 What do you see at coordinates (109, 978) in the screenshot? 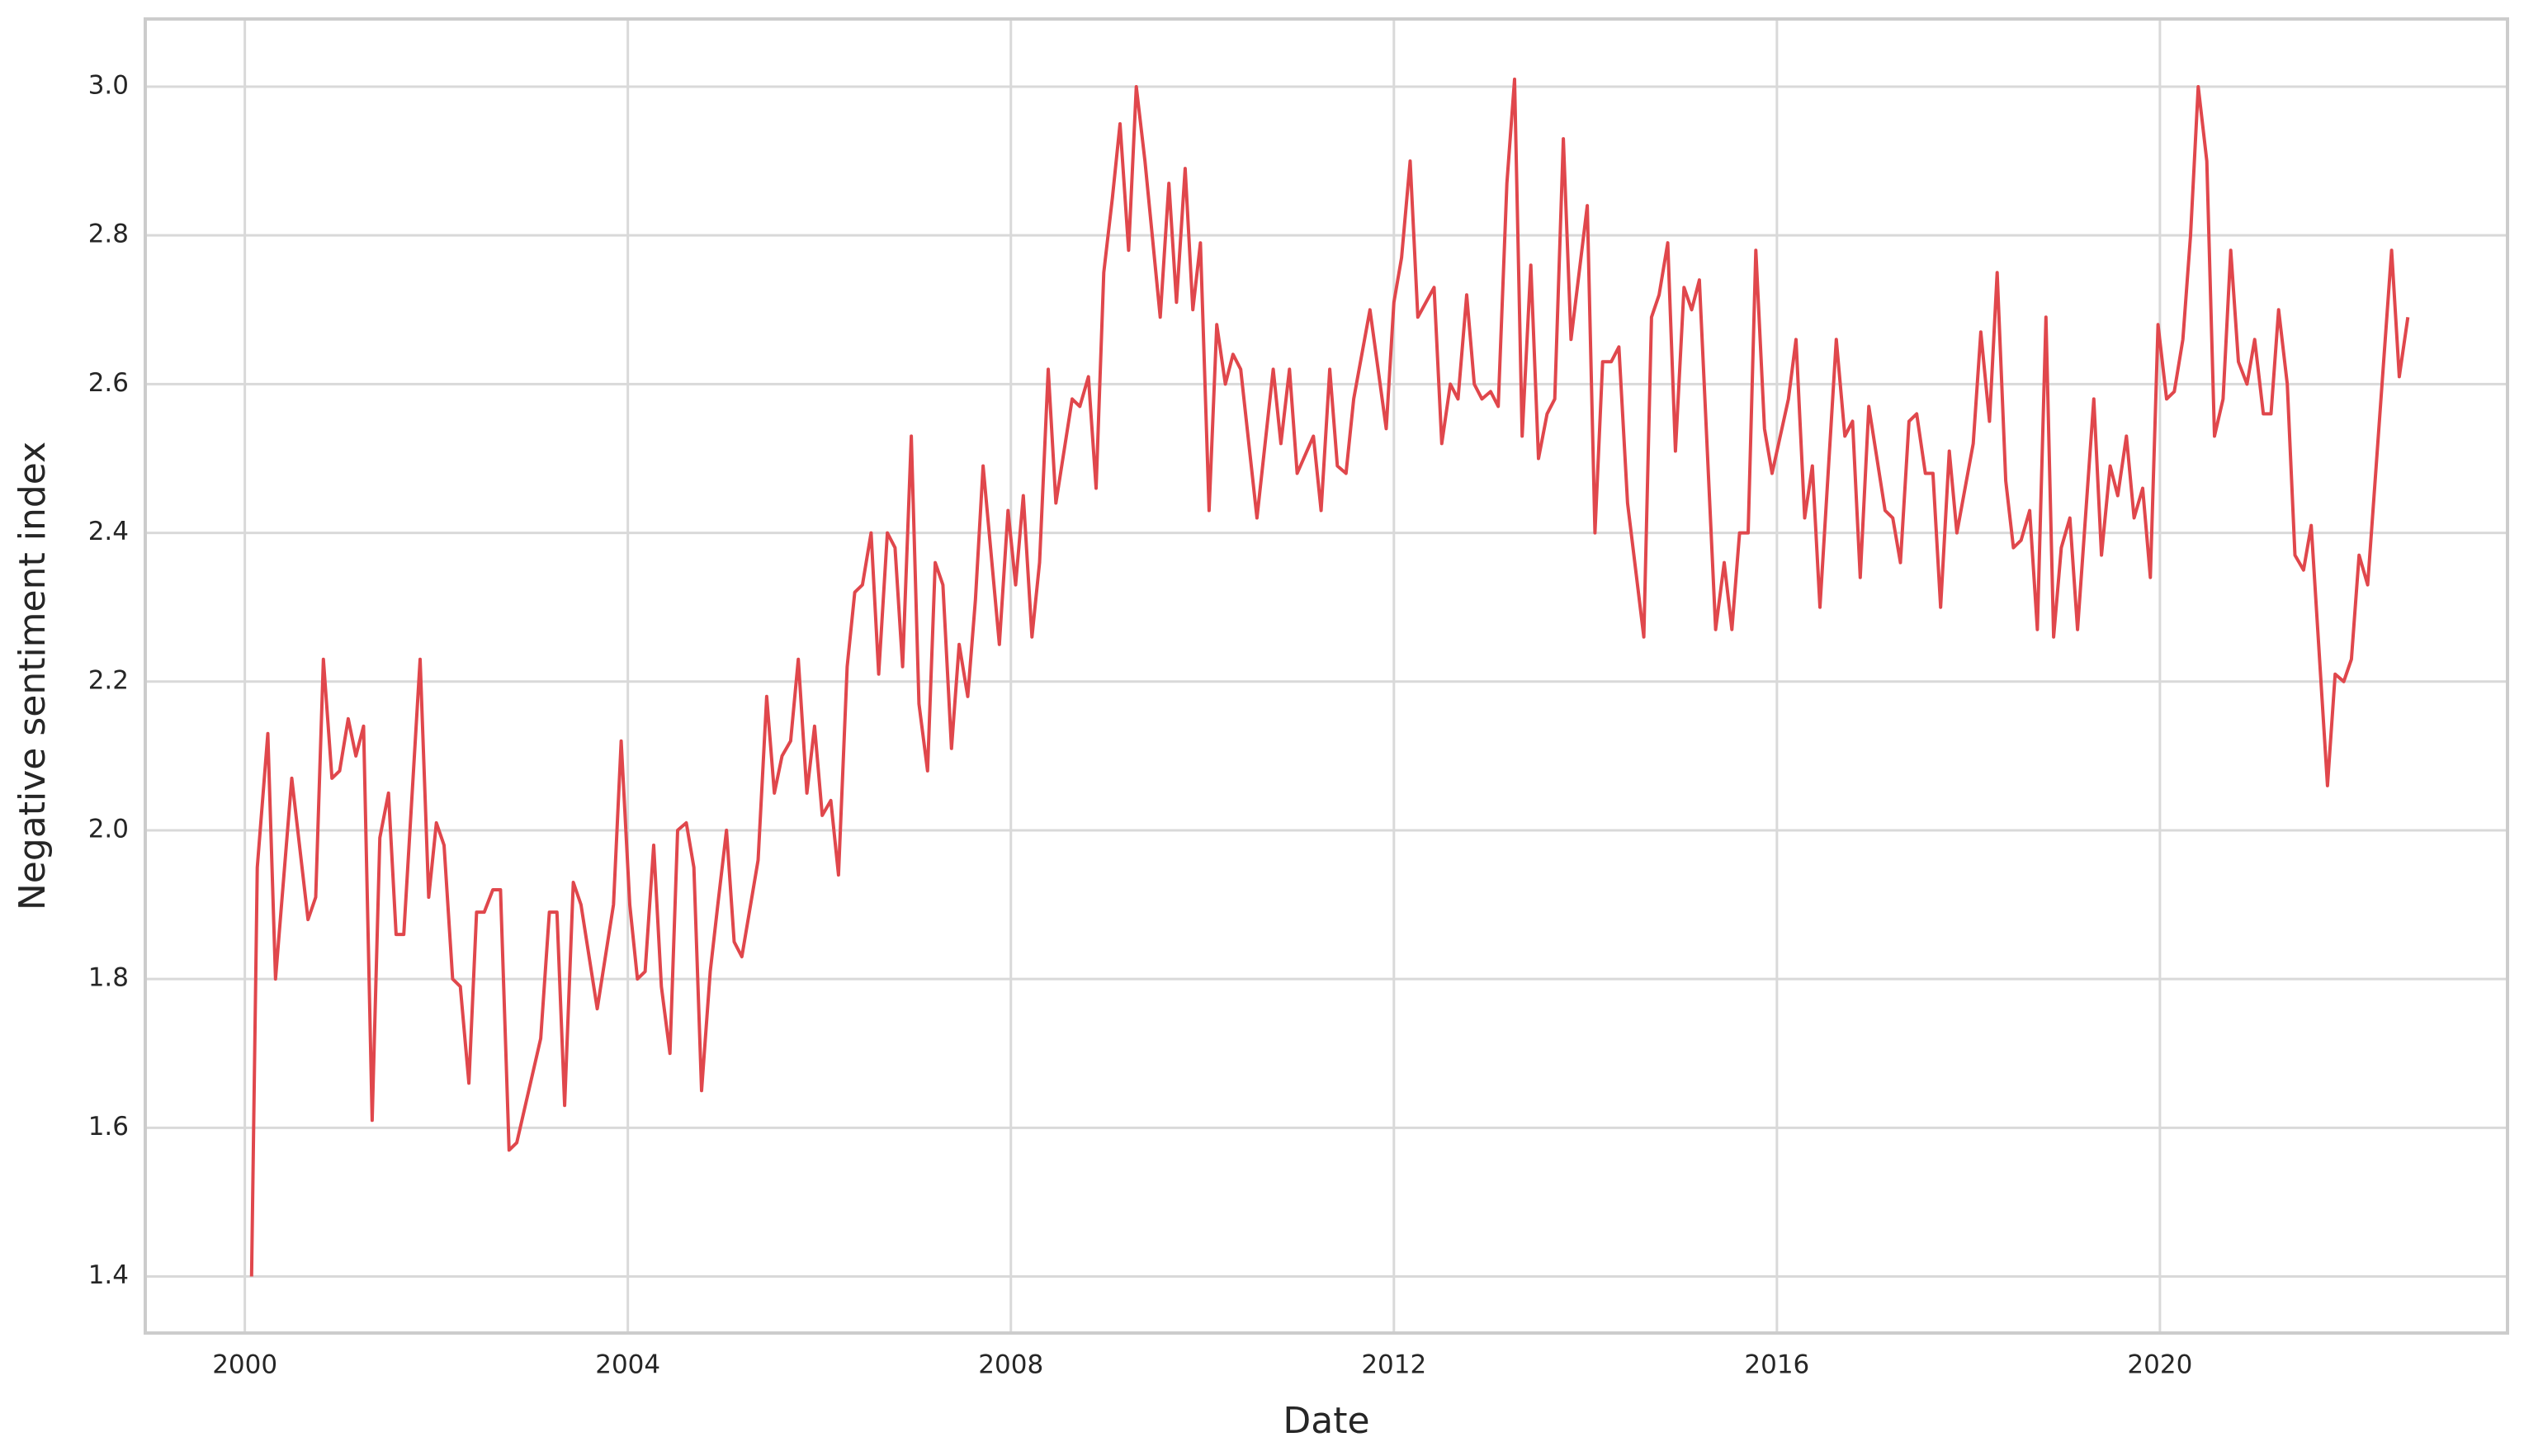
I see `y-tick-label: 1.8` at bounding box center [109, 978].